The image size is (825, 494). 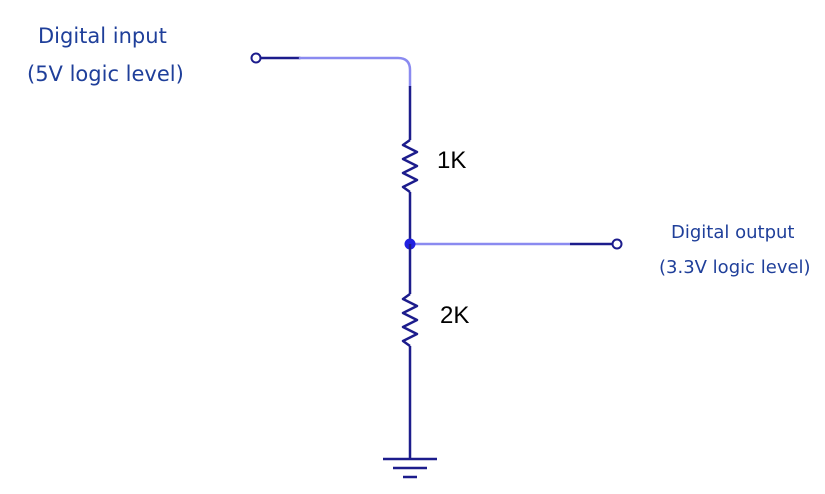 I want to click on input-wire, so click(x=335, y=72).